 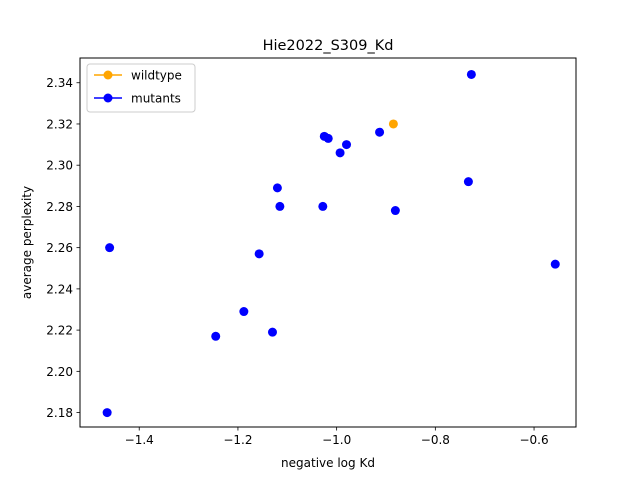 I want to click on y-tick-label: 2.20, so click(x=59, y=372).